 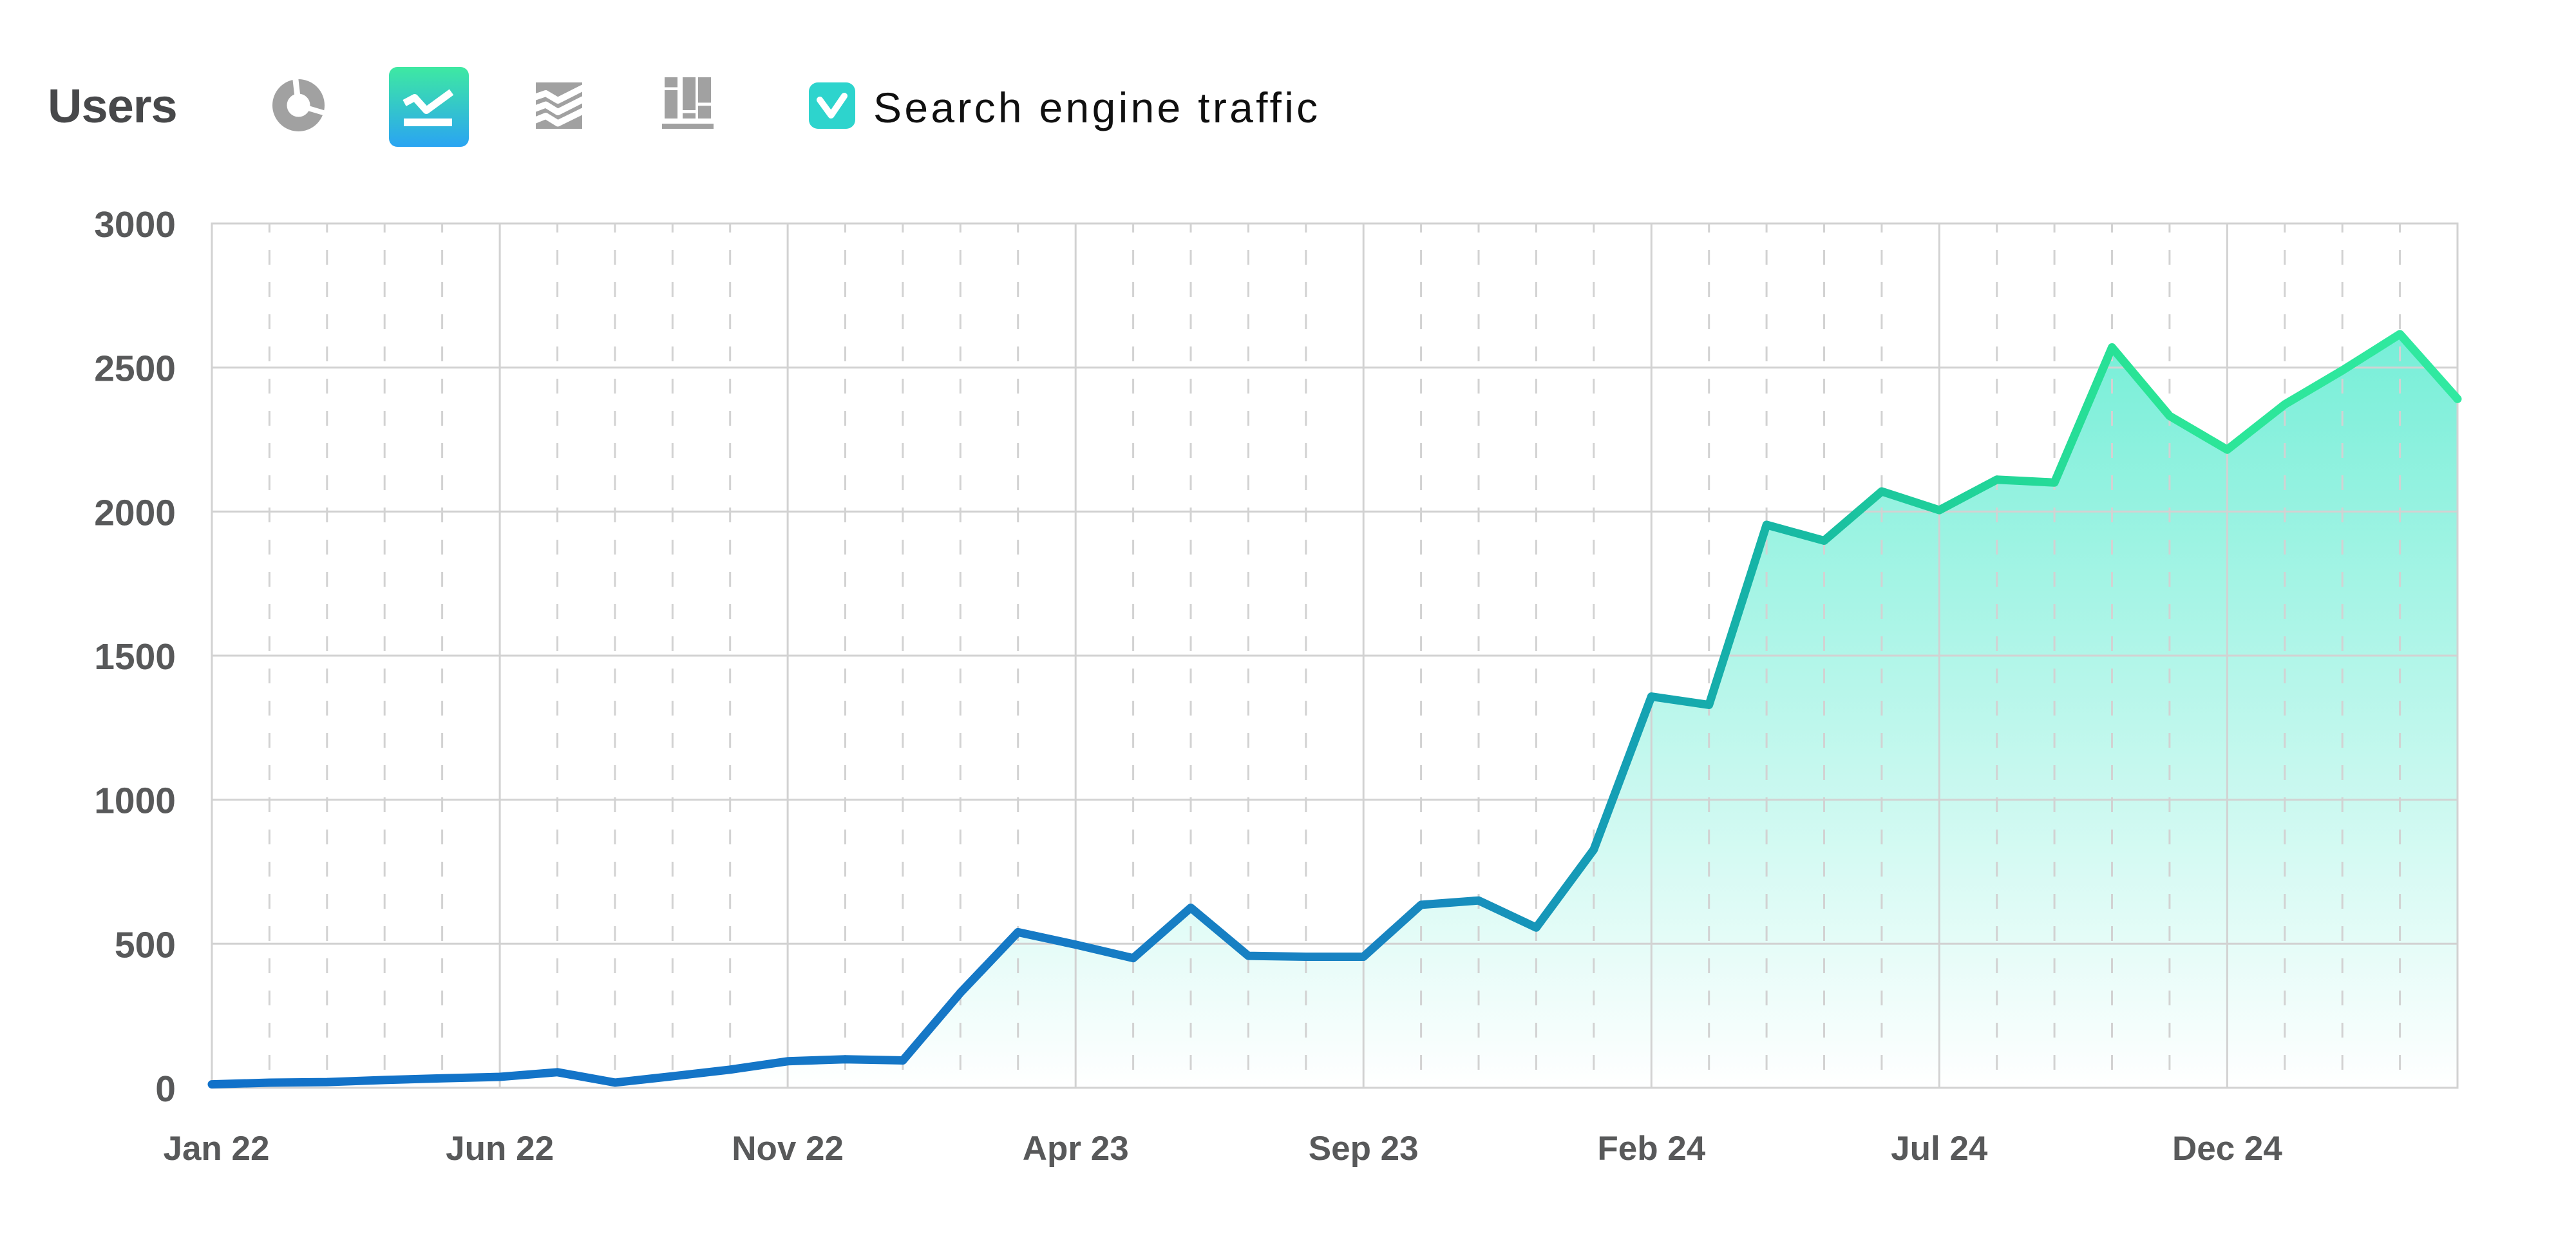 What do you see at coordinates (145, 944) in the screenshot?
I see `svg-text: 500` at bounding box center [145, 944].